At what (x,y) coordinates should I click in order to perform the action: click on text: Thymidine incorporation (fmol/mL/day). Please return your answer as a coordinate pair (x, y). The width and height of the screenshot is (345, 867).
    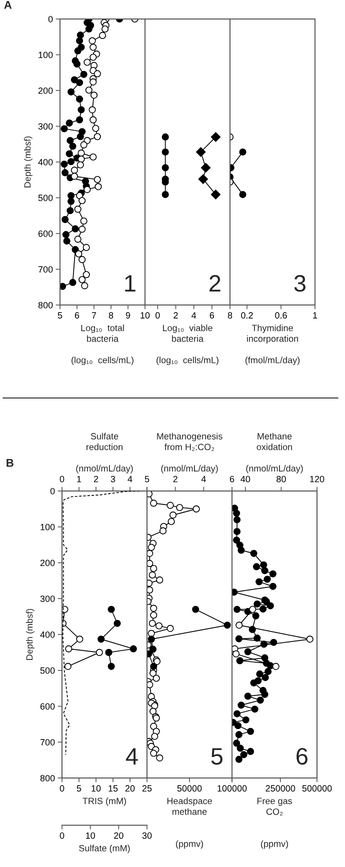
    Looking at the image, I should click on (272, 345).